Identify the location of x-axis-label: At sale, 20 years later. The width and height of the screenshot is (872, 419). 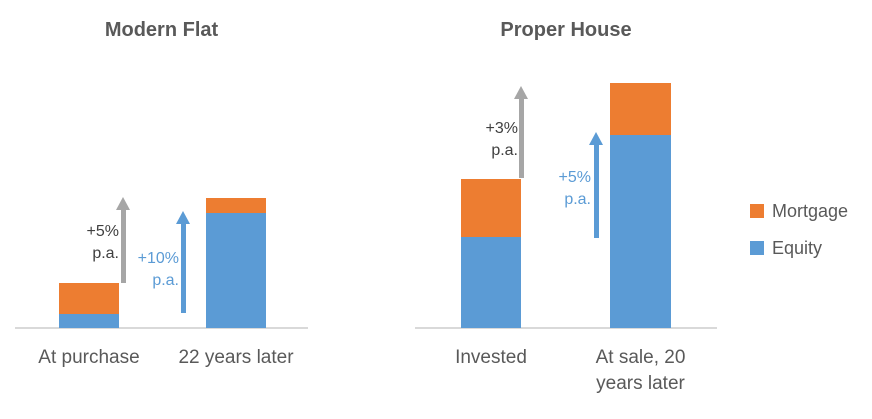
(640, 370).